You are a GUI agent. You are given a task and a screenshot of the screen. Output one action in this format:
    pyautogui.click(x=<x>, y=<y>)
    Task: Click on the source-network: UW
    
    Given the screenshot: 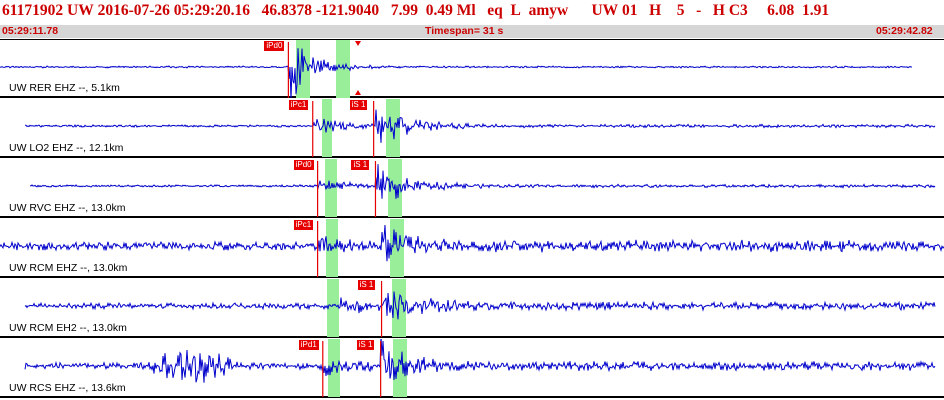 What is the action you would take?
    pyautogui.click(x=605, y=10)
    